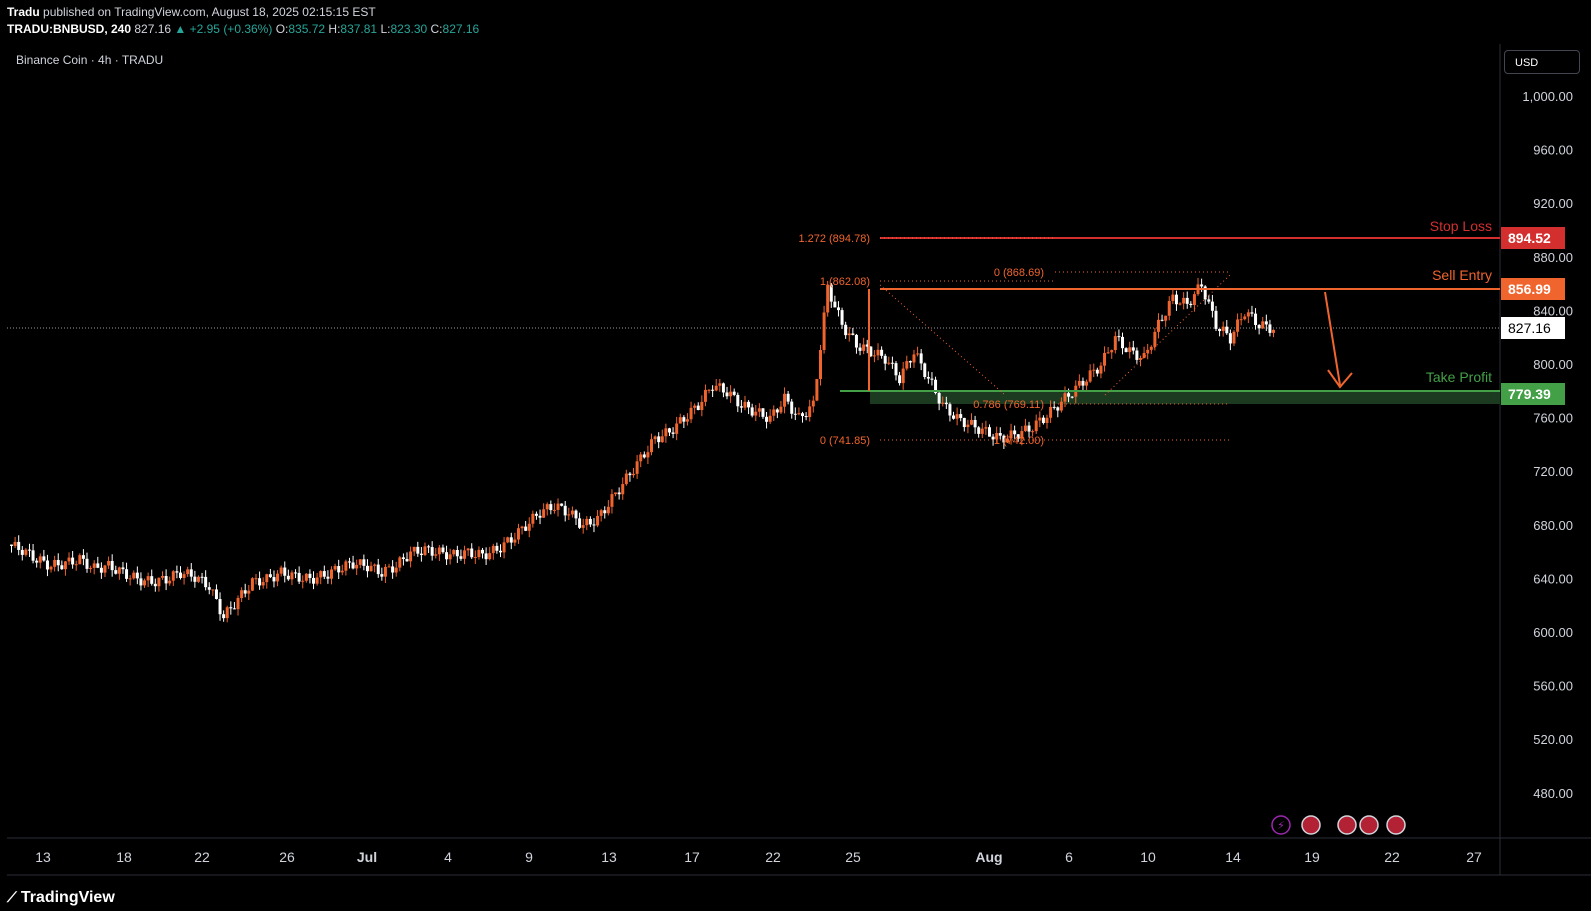 The height and width of the screenshot is (911, 1591). What do you see at coordinates (1542, 62) in the screenshot?
I see `currency-button: USD` at bounding box center [1542, 62].